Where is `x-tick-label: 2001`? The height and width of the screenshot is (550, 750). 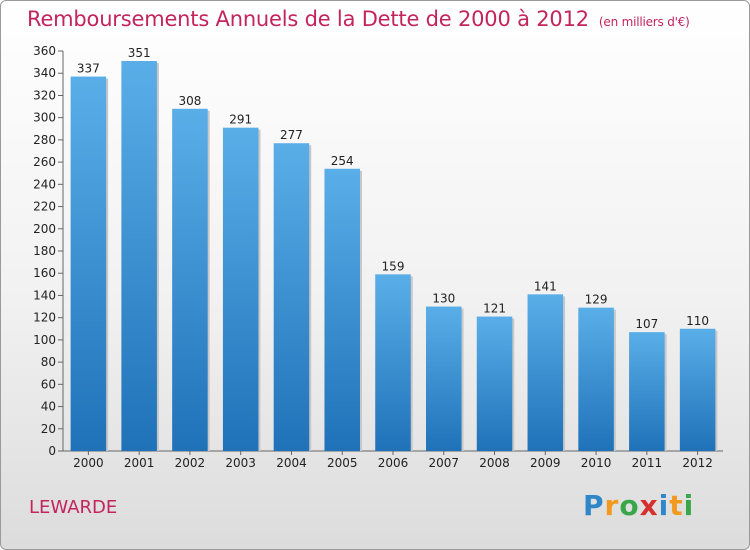
x-tick-label: 2001 is located at coordinates (139, 463).